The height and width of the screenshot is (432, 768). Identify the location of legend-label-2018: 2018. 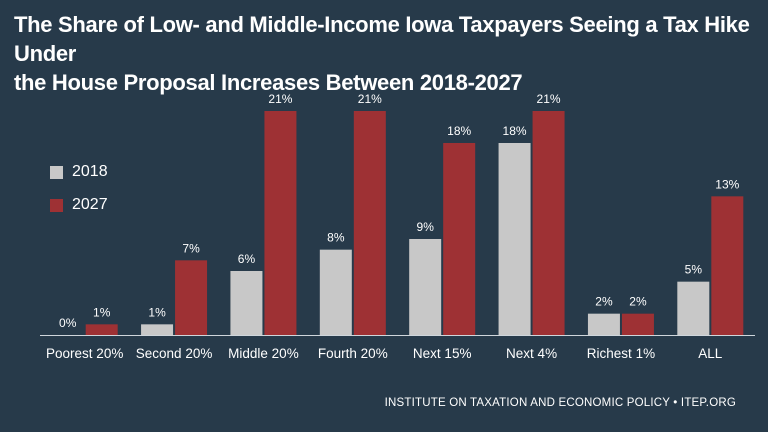
(90, 171).